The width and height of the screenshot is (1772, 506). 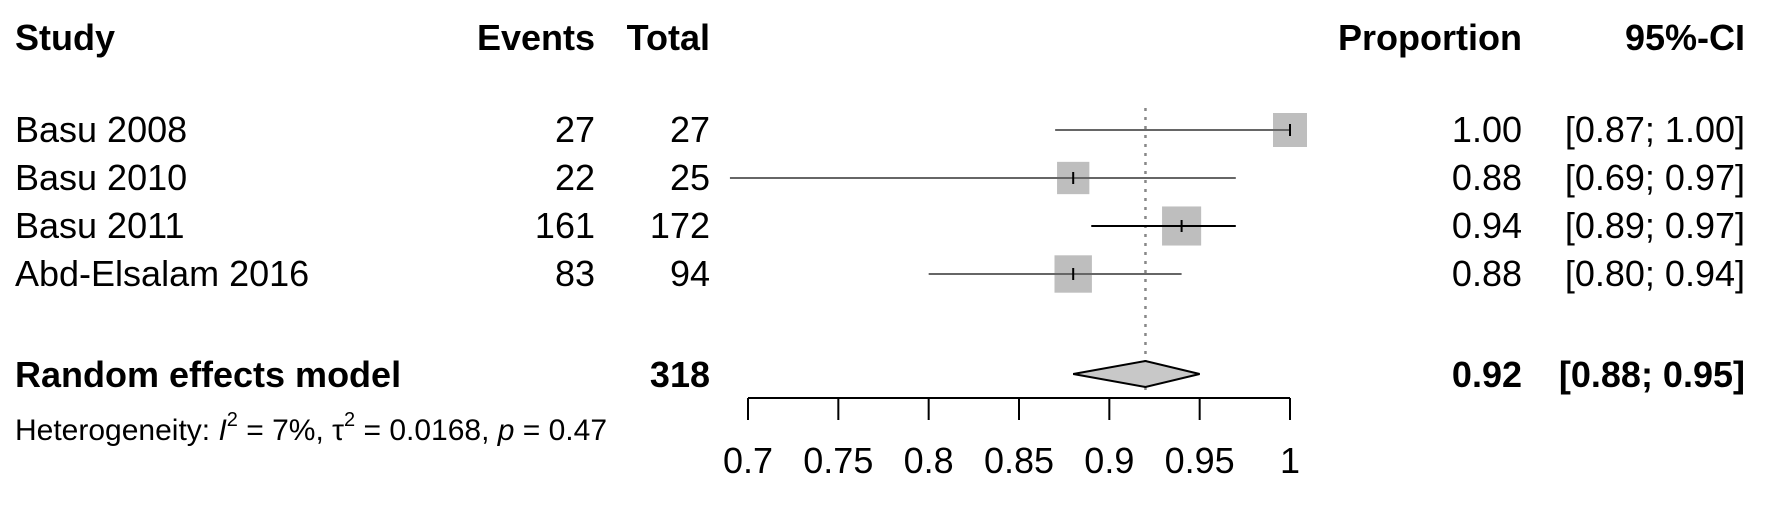 I want to click on x-tick-label: 0.8, so click(x=929, y=460).